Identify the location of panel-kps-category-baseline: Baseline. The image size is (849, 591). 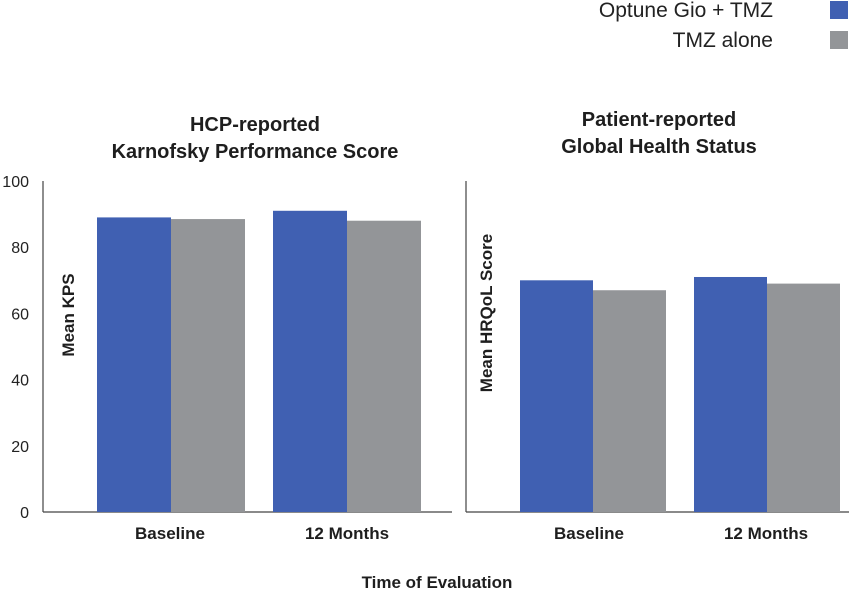
(170, 533).